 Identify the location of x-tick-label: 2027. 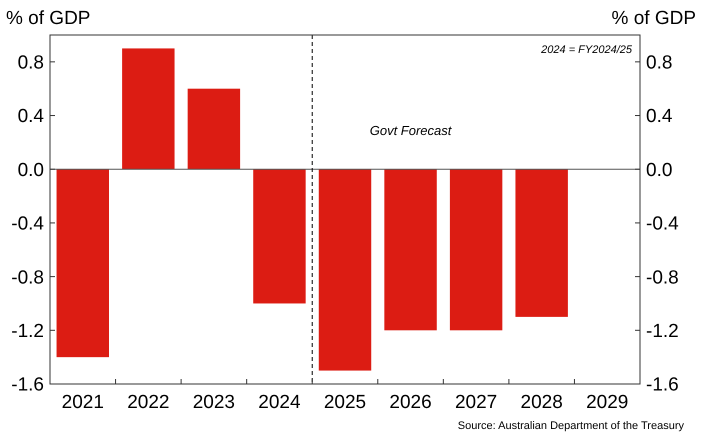
(476, 402).